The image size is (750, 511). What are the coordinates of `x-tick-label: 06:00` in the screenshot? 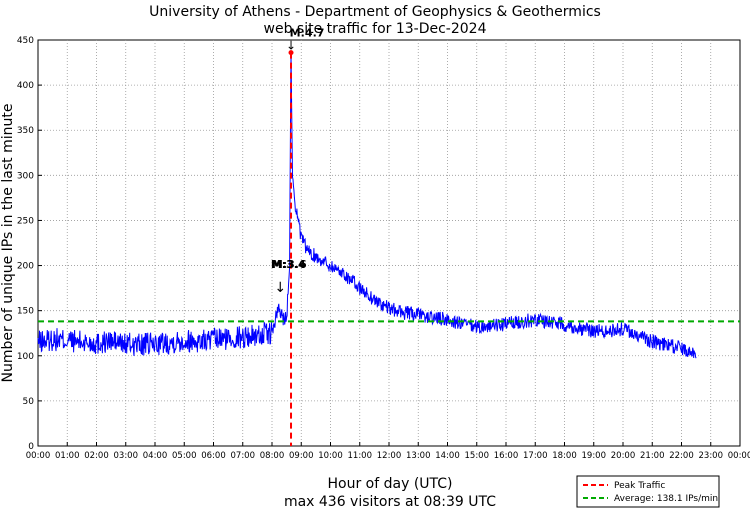 It's located at (213, 456).